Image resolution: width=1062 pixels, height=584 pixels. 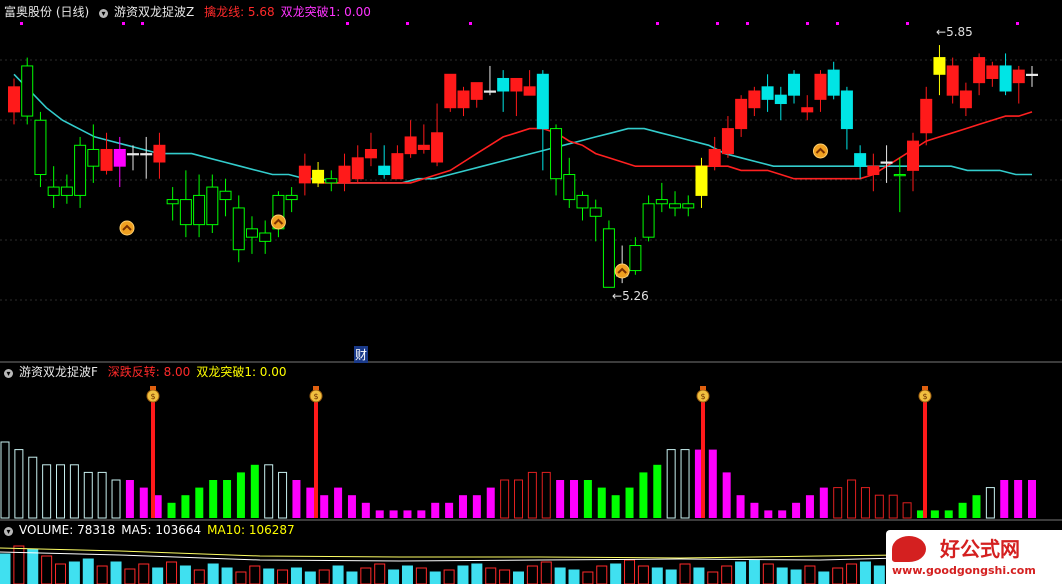 What do you see at coordinates (909, 549) in the screenshot?
I see `watermark-logo-icon` at bounding box center [909, 549].